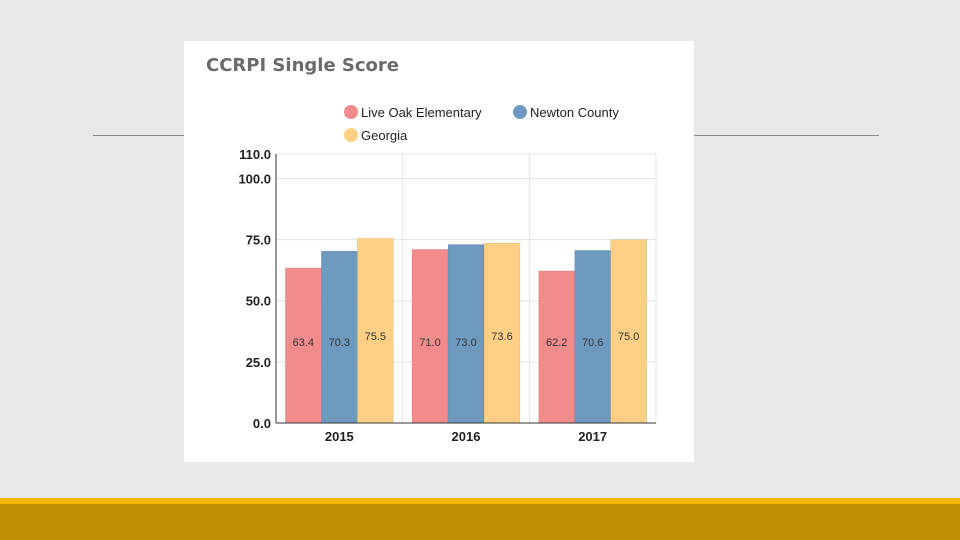 The image size is (960, 540). I want to click on data-label: 73.6, so click(501, 337).